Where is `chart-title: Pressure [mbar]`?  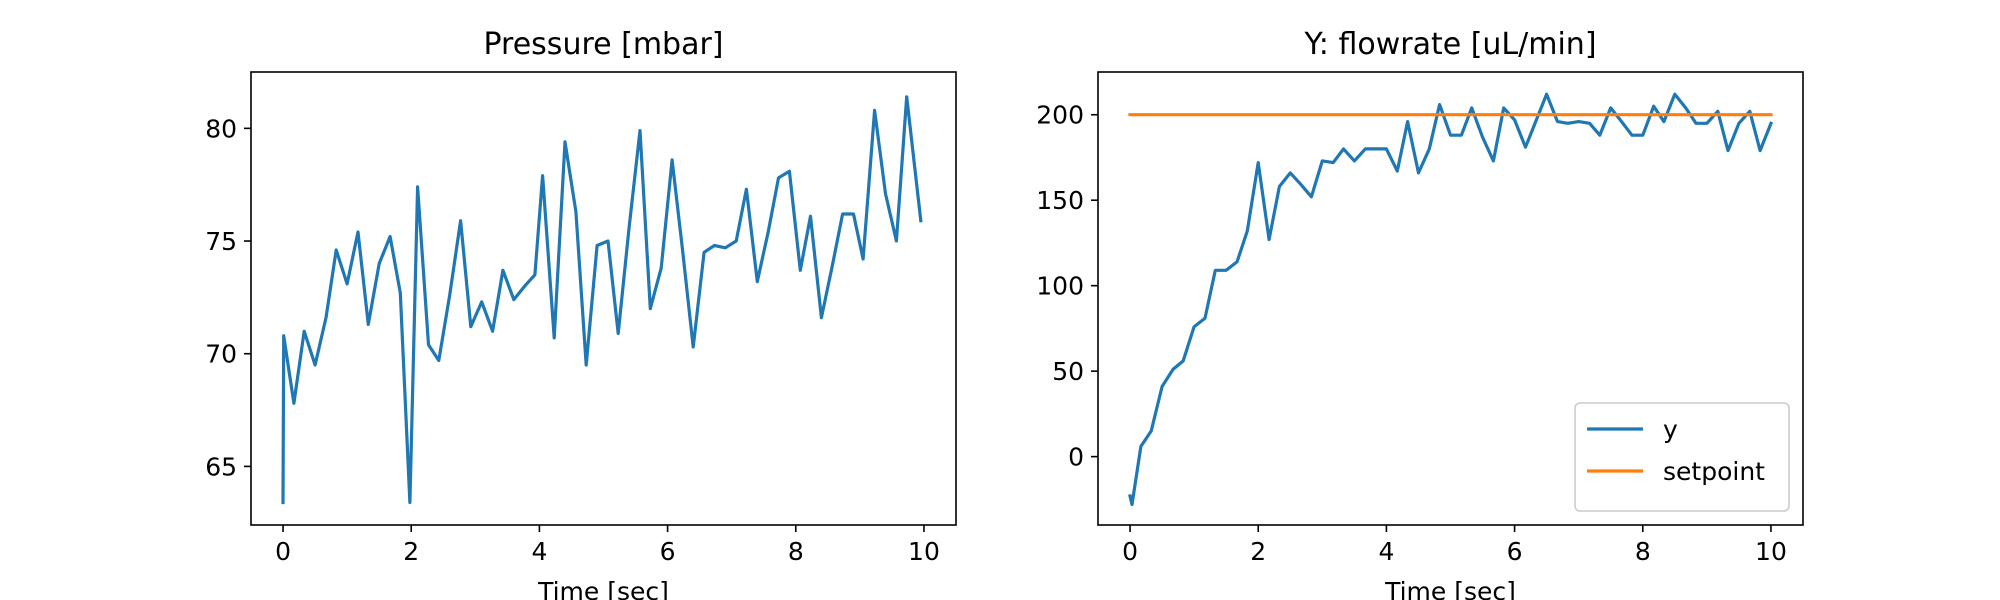
chart-title: Pressure [mbar] is located at coordinates (603, 44).